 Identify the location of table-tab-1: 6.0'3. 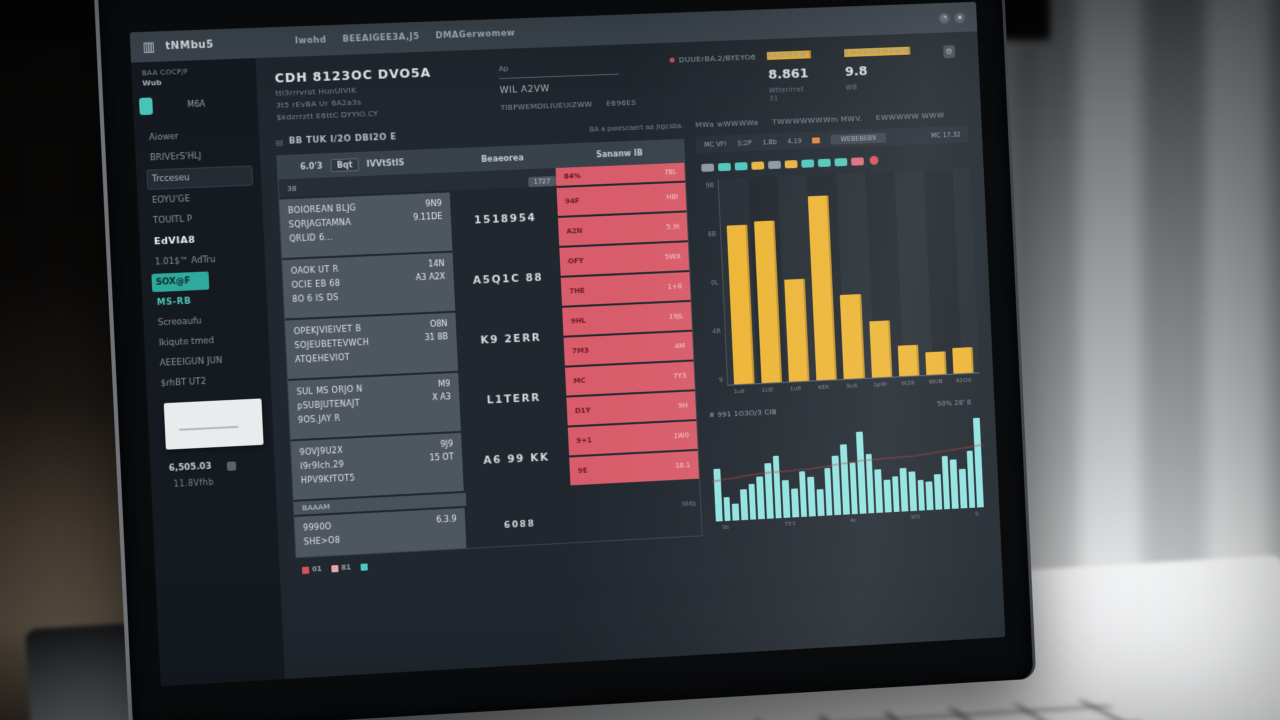
(311, 166).